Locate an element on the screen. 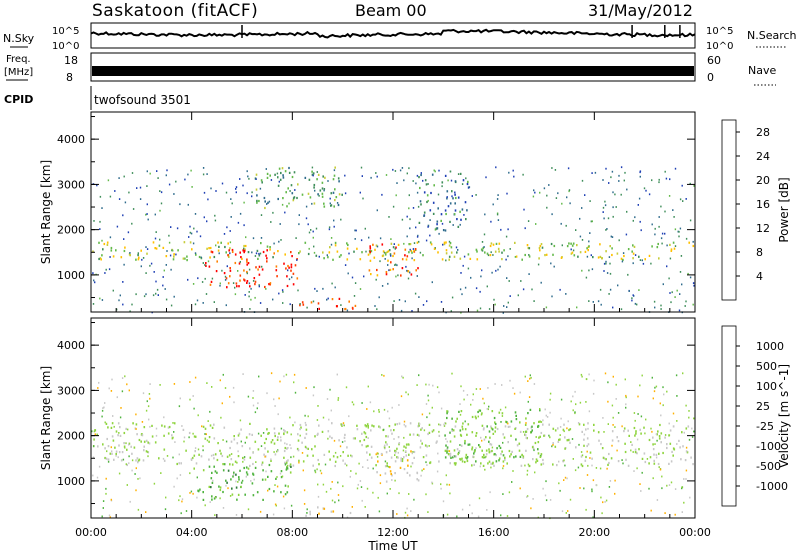  noise-right-tick-low: 10^0 is located at coordinates (719, 46).